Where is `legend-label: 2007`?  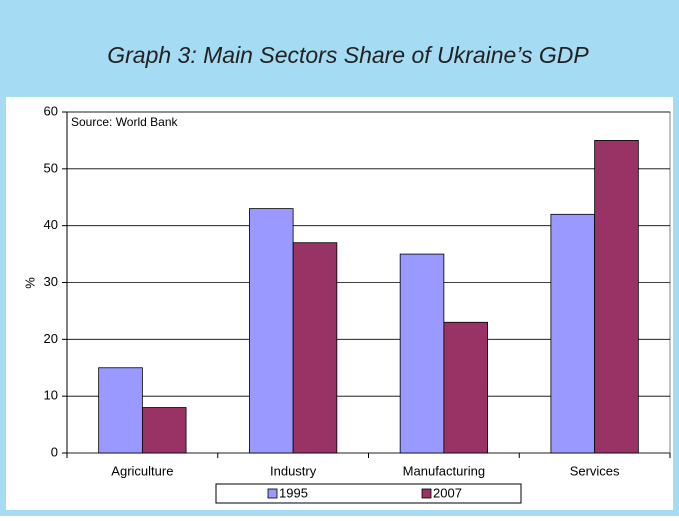
legend-label: 2007 is located at coordinates (447, 492).